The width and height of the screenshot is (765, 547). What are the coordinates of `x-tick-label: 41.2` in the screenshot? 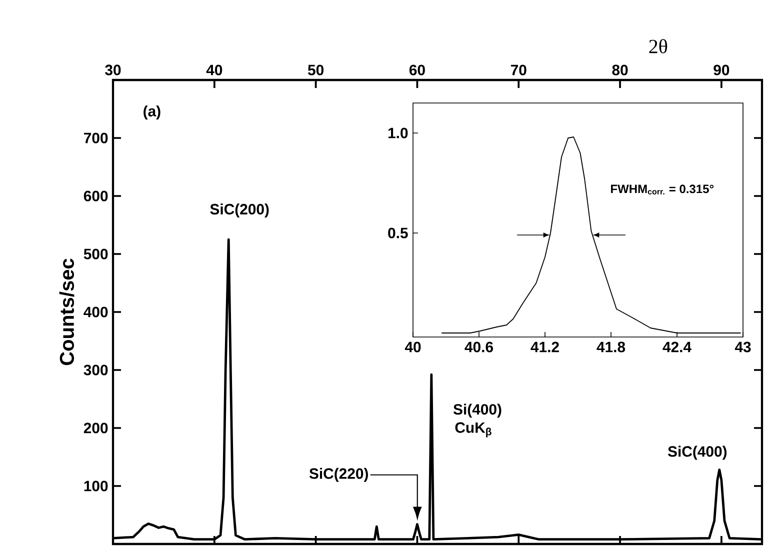 It's located at (544, 347).